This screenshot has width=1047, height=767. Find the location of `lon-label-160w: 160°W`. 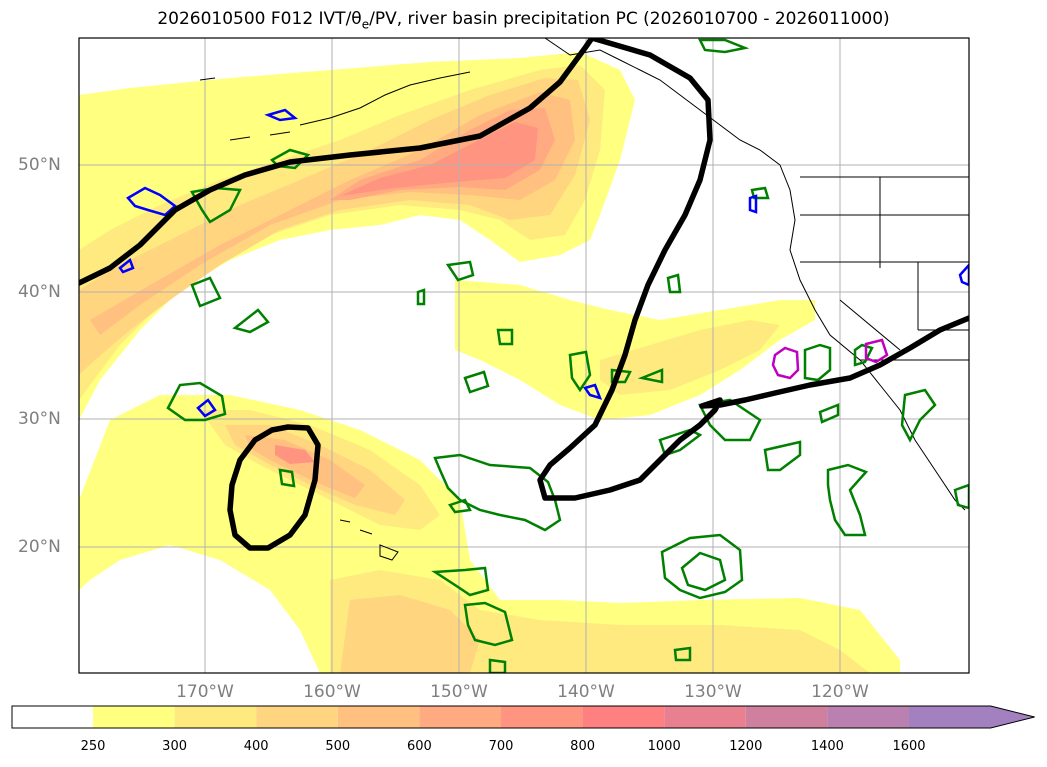

lon-label-160w: 160°W is located at coordinates (332, 692).